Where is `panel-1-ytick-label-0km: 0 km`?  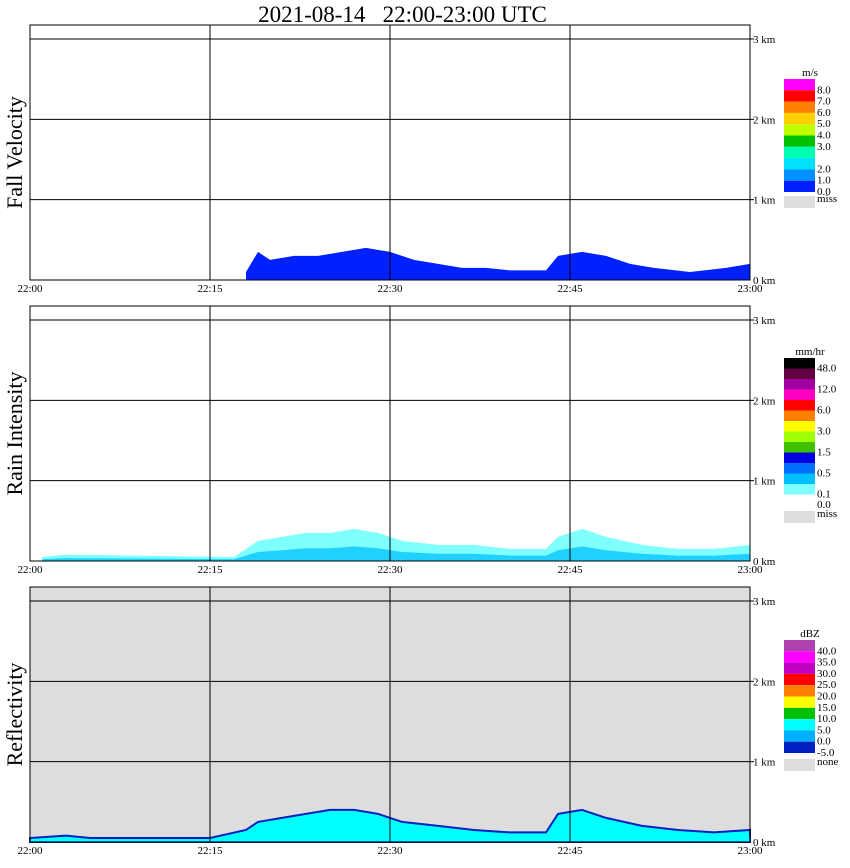
panel-1-ytick-label-0km: 0 km is located at coordinates (764, 281).